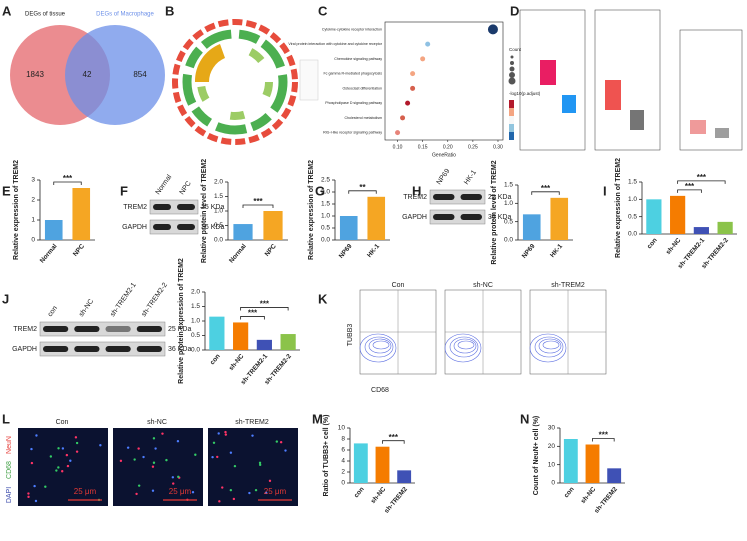  I want to click on panel-letter: N, so click(524, 418).